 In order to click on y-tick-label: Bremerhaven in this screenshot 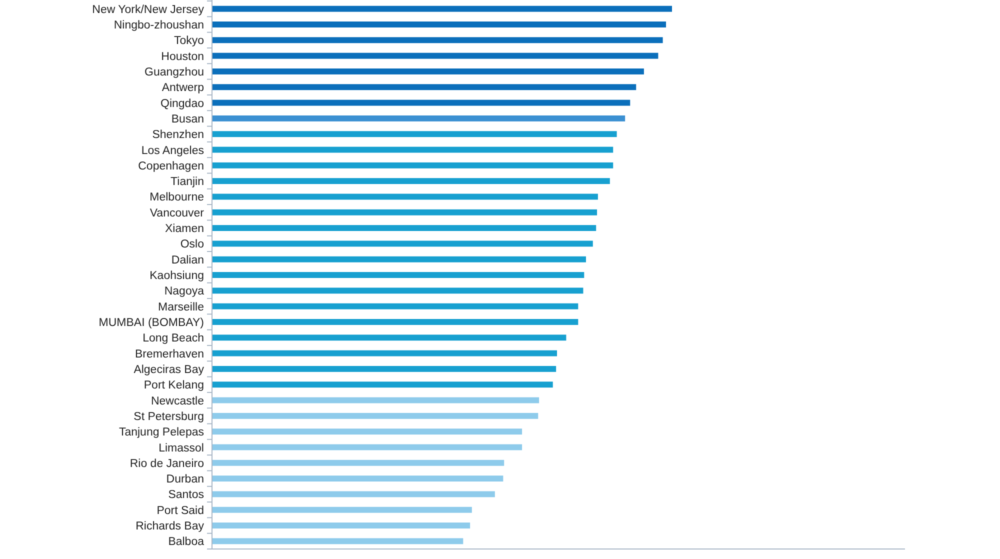, I will do `click(169, 354)`.